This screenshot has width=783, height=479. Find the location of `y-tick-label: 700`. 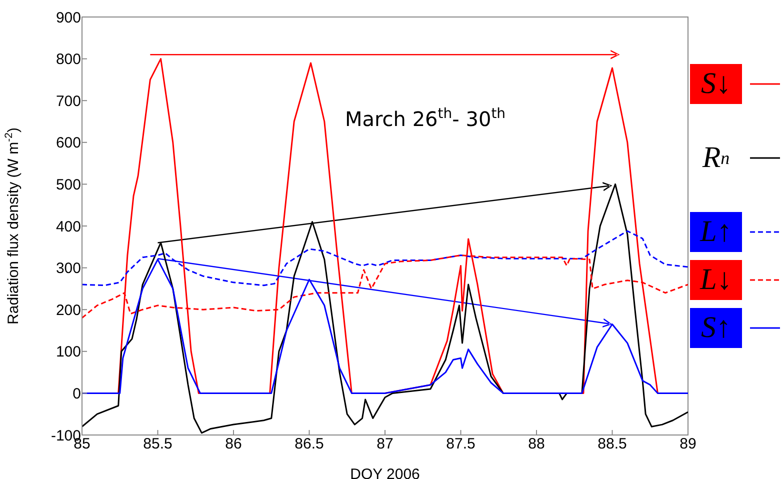

y-tick-label: 700 is located at coordinates (68, 101).